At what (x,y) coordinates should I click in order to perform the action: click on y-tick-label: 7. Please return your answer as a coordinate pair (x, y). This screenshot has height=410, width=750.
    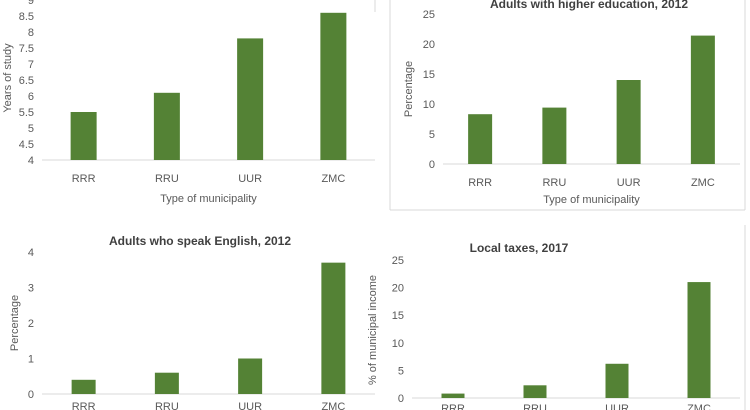
    Looking at the image, I should click on (31, 65).